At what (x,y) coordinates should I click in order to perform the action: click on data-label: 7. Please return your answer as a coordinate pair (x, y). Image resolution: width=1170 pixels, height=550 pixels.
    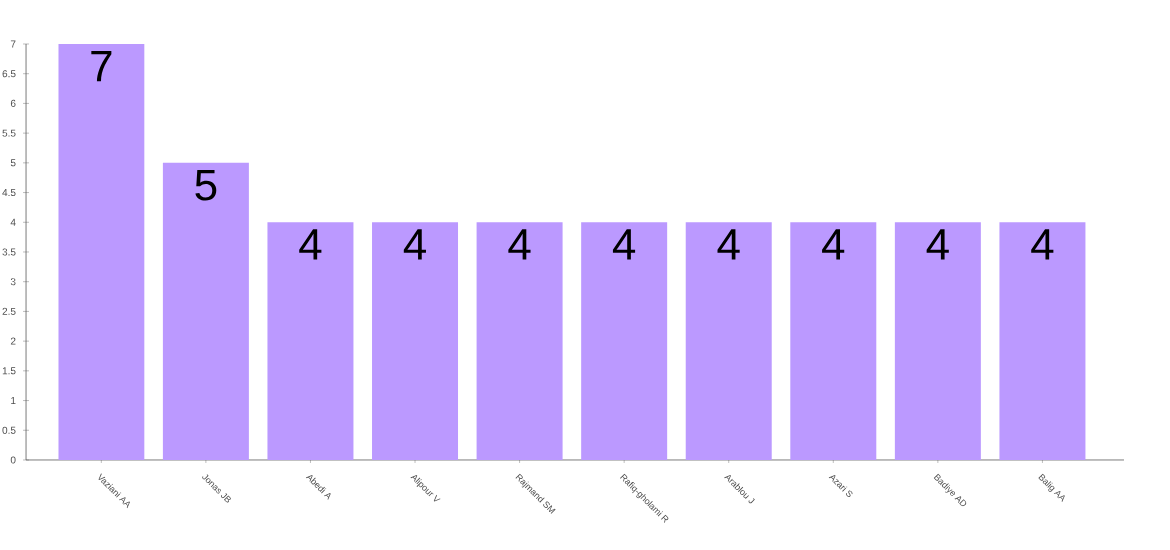
    Looking at the image, I should click on (101, 66).